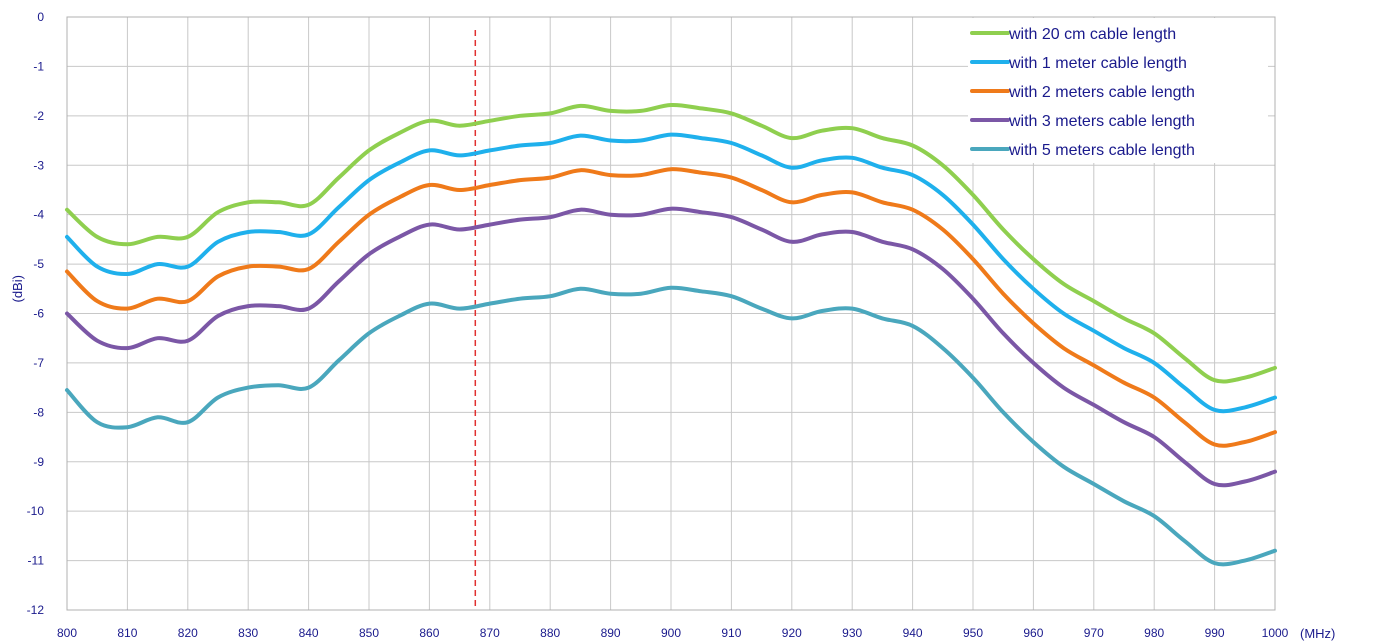 This screenshot has width=1379, height=644. Describe the element at coordinates (38, 363) in the screenshot. I see `y-tick-label: -7` at that location.